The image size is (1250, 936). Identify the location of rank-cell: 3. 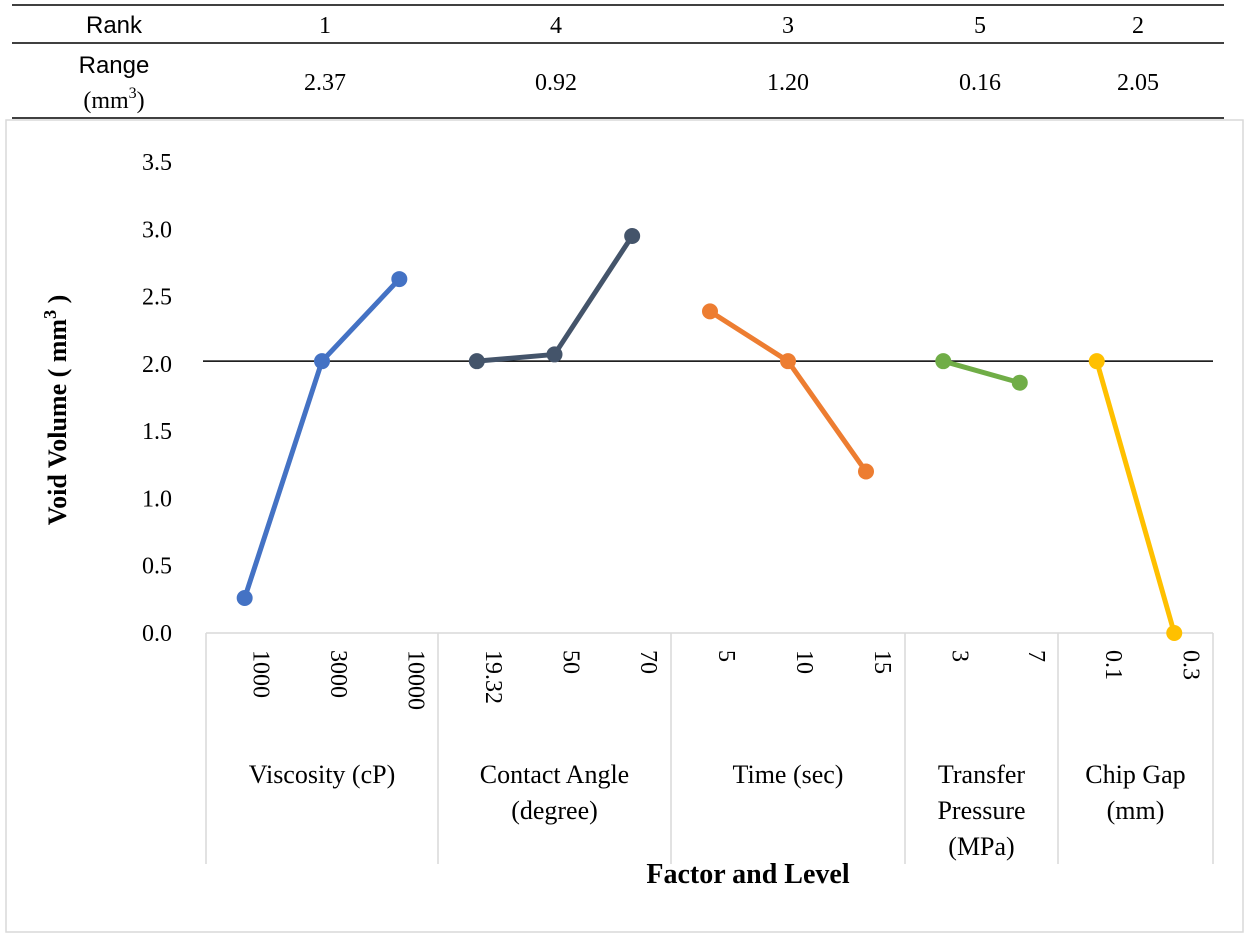
(788, 26).